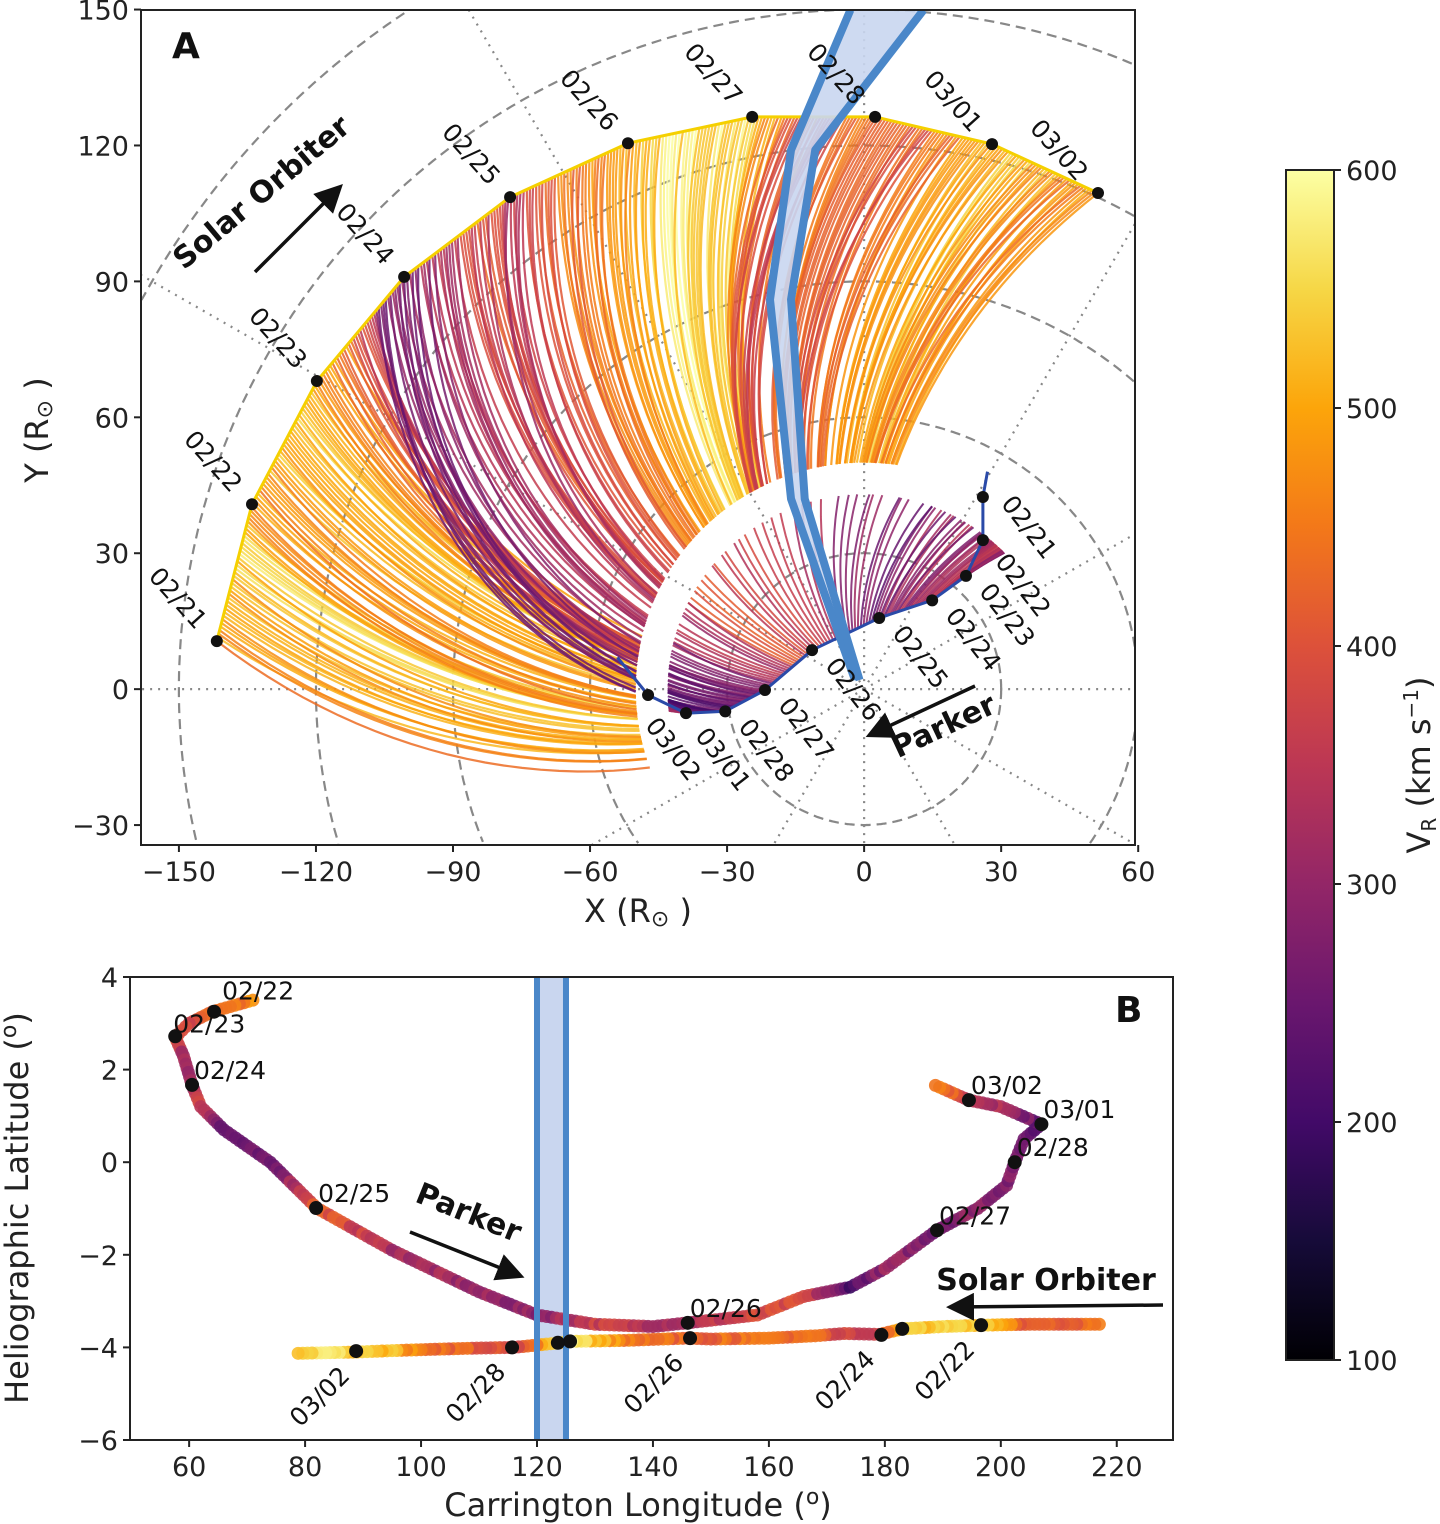 Image resolution: width=1440 pixels, height=1524 pixels. Describe the element at coordinates (638, 1504) in the screenshot. I see `x-axis-label: Carrington Longitude (o)` at that location.